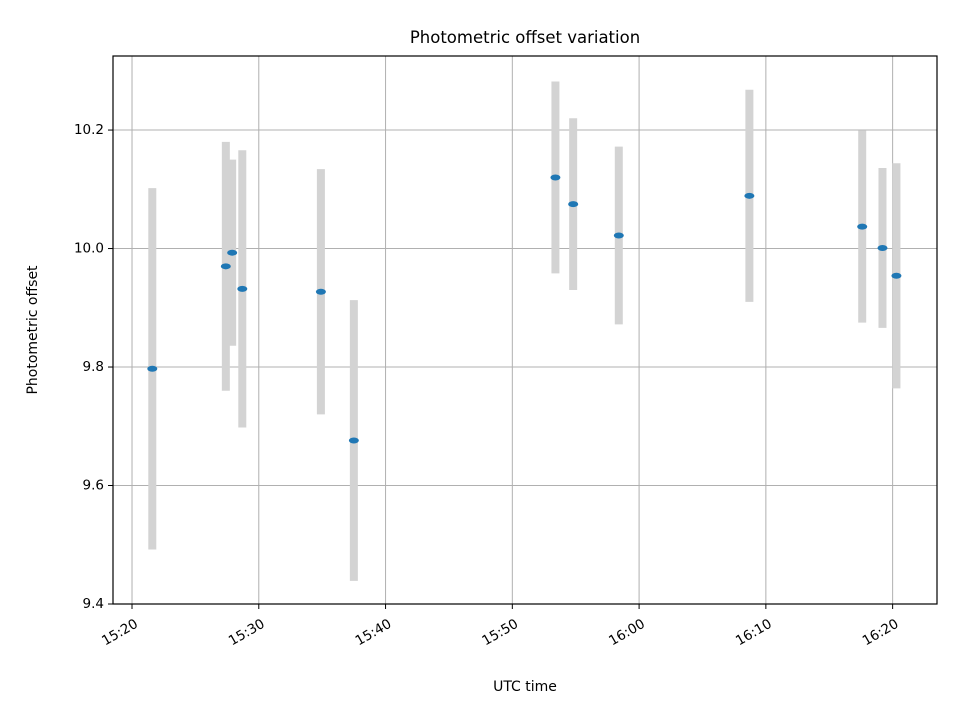  I want to click on y-axis-label: Photometric offset, so click(33, 330).